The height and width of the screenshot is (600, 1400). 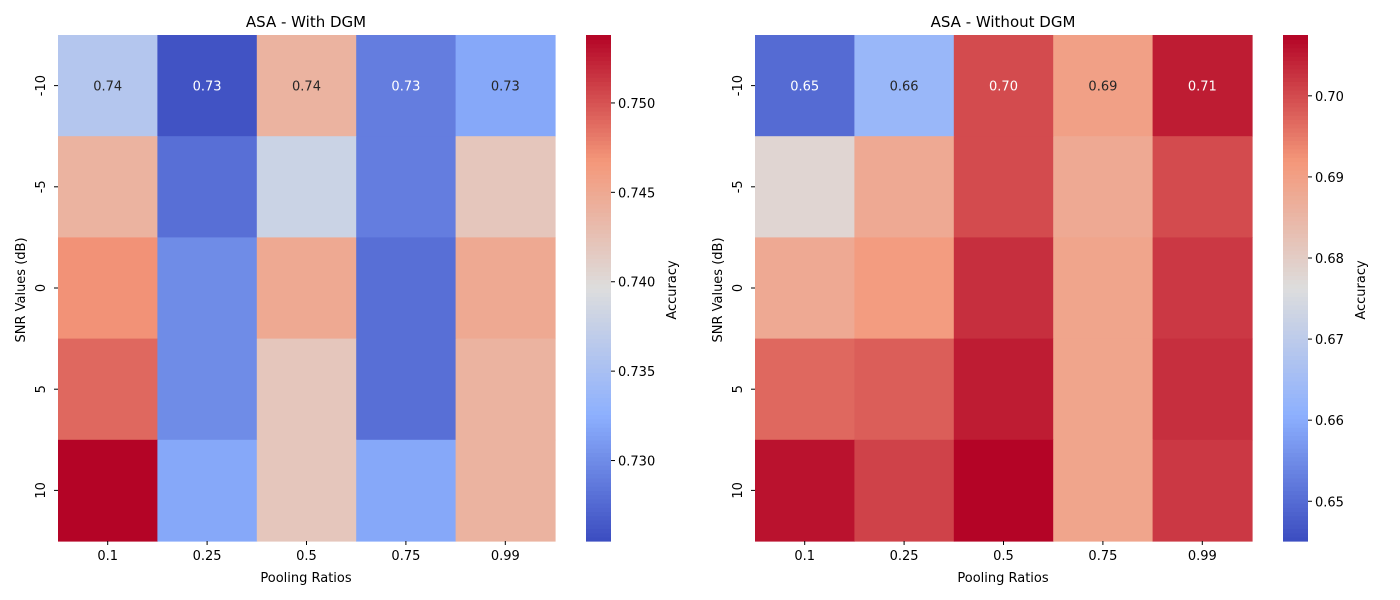 What do you see at coordinates (1329, 340) in the screenshot?
I see `colorbar-tick-label: 0.67` at bounding box center [1329, 340].